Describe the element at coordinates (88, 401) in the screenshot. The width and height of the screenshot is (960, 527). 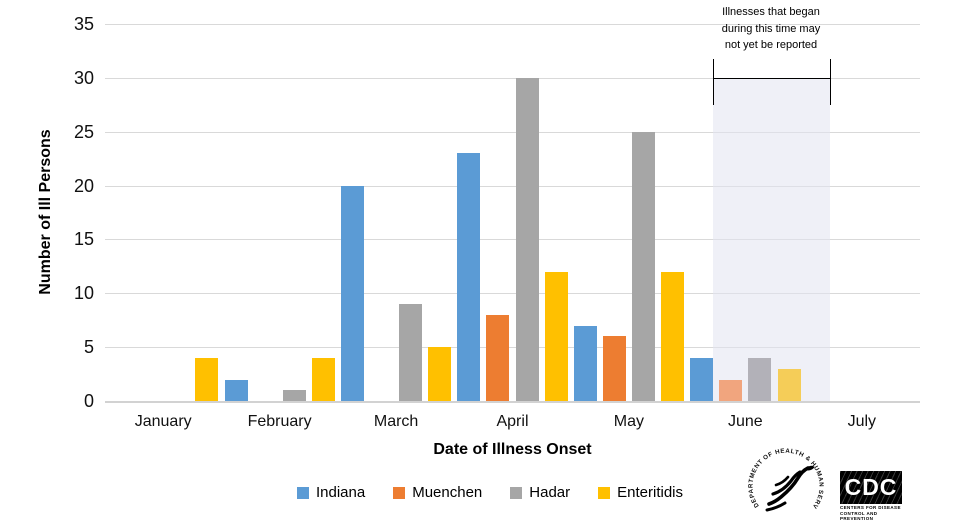
I see `y-tick-label-0: 0` at that location.